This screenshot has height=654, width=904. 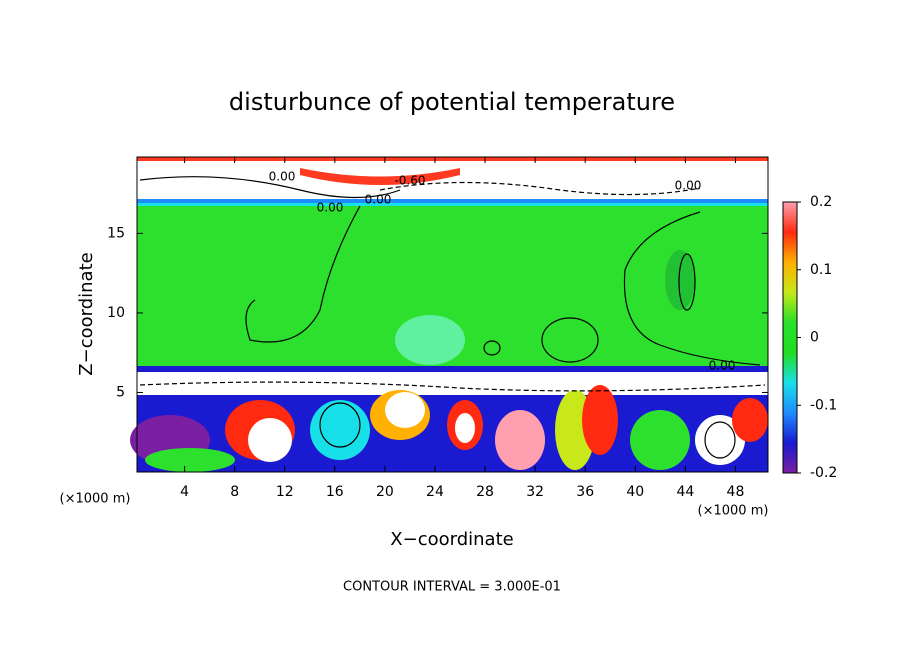 What do you see at coordinates (685, 492) in the screenshot?
I see `x-tick-label: 44` at bounding box center [685, 492].